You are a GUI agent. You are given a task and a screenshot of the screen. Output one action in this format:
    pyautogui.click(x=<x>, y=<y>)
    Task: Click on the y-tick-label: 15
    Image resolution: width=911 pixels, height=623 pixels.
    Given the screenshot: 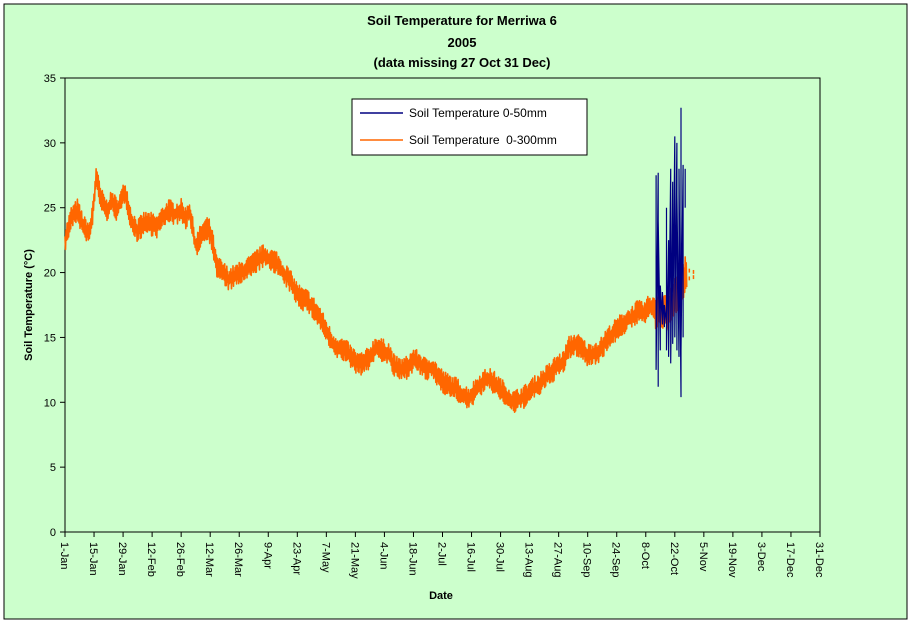 What is the action you would take?
    pyautogui.click(x=50, y=338)
    